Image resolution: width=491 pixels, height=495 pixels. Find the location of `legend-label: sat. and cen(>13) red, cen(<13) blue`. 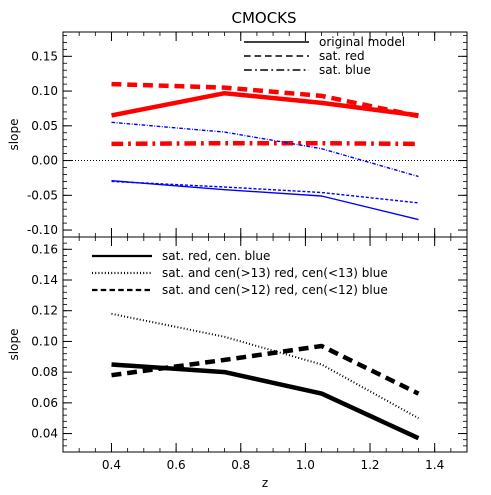

legend-label: sat. and cen(>13) red, cen(<13) blue is located at coordinates (275, 273).